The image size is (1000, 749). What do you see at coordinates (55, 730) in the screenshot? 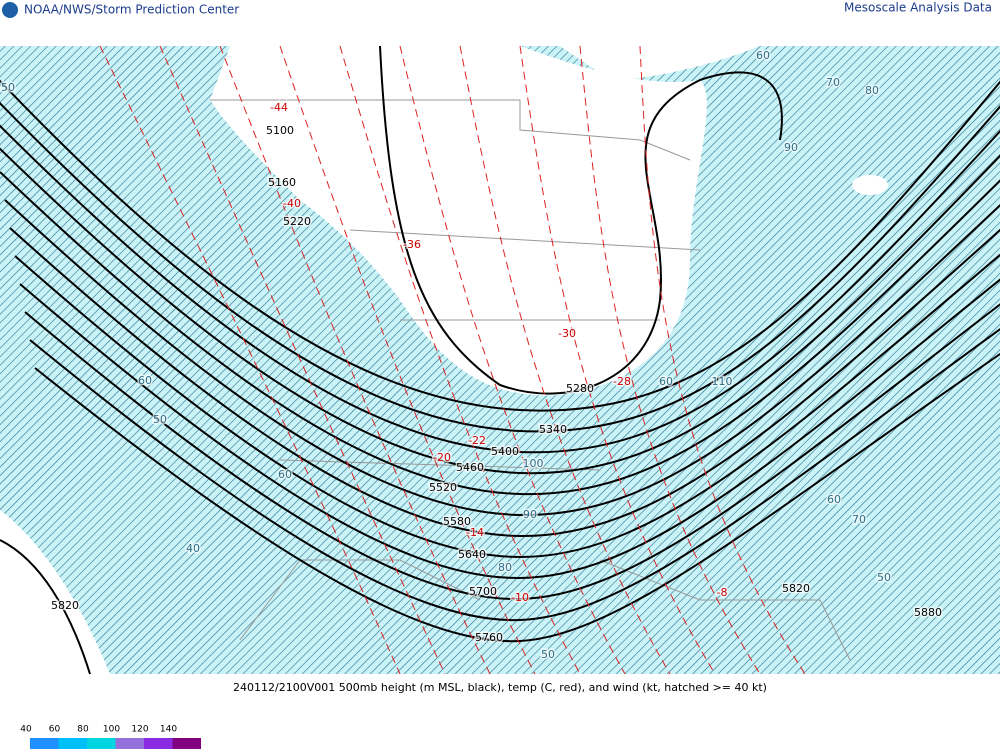
I see `legend-label: 60` at bounding box center [55, 730].